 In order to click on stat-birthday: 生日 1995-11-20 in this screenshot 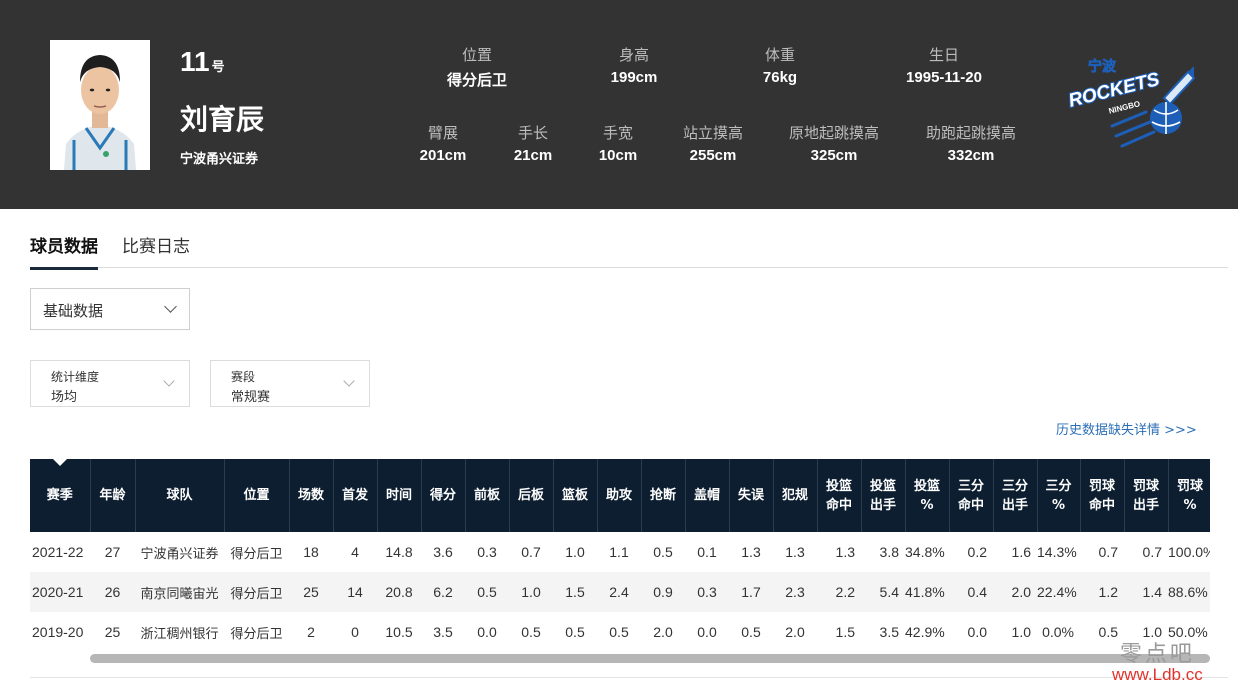, I will do `click(944, 65)`.